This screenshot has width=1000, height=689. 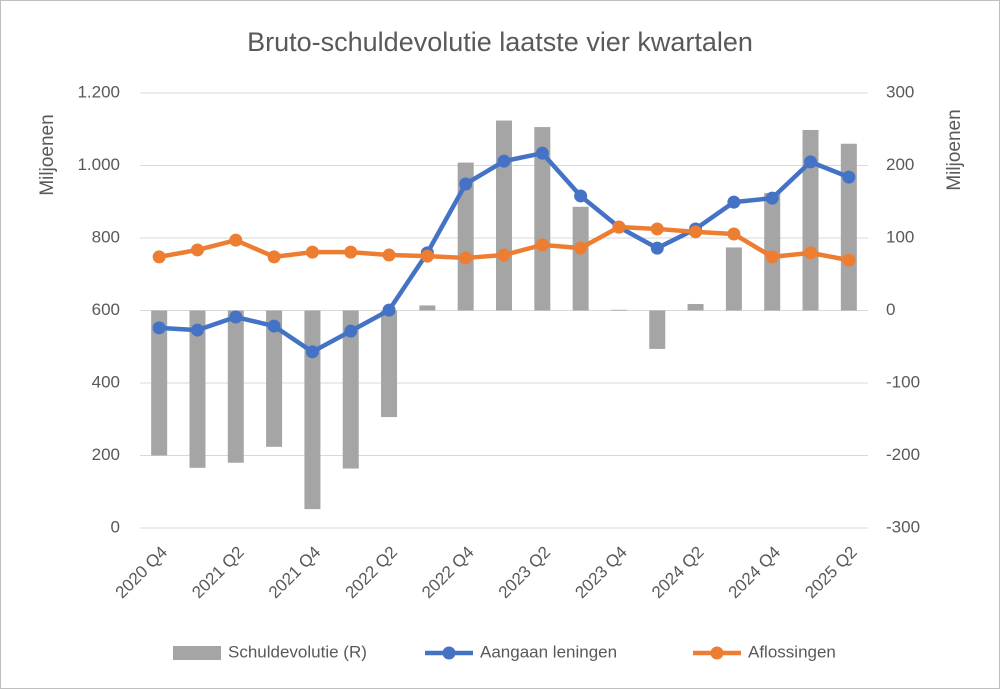 I want to click on y-tick-label: 0, so click(x=115, y=526).